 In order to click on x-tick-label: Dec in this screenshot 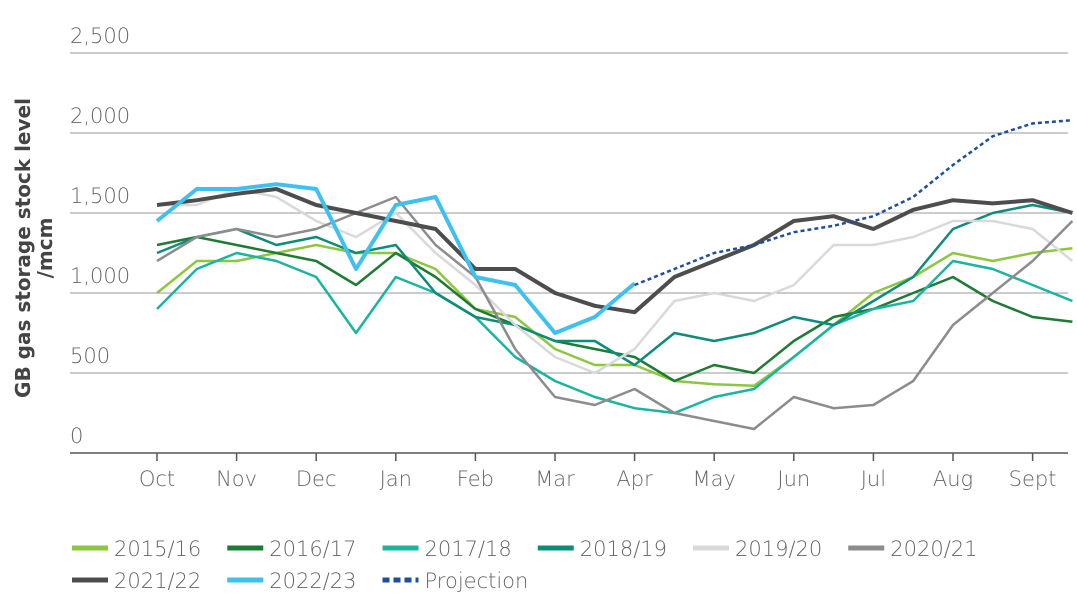, I will do `click(316, 479)`.